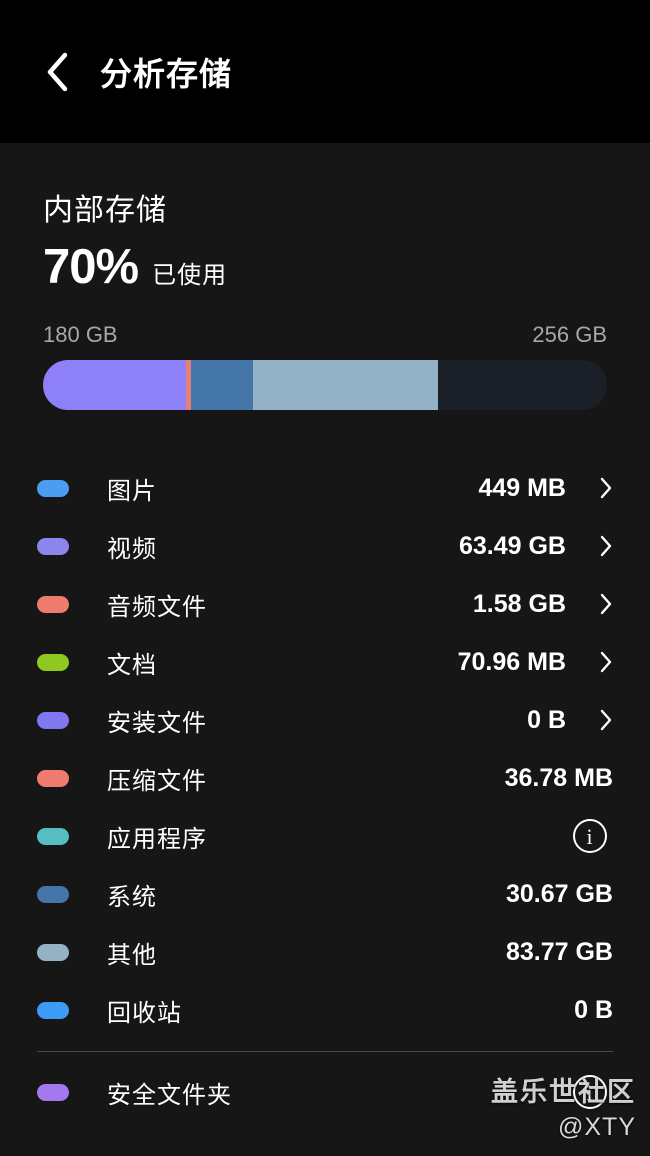 The height and width of the screenshot is (1156, 650). Describe the element at coordinates (511, 661) in the screenshot. I see `category-value: 70.96 MB` at that location.